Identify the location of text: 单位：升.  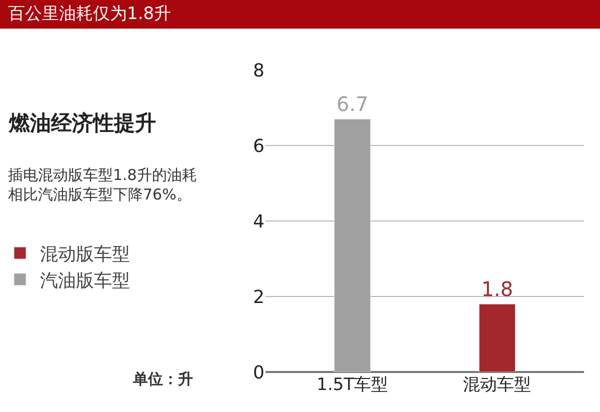
(162, 379).